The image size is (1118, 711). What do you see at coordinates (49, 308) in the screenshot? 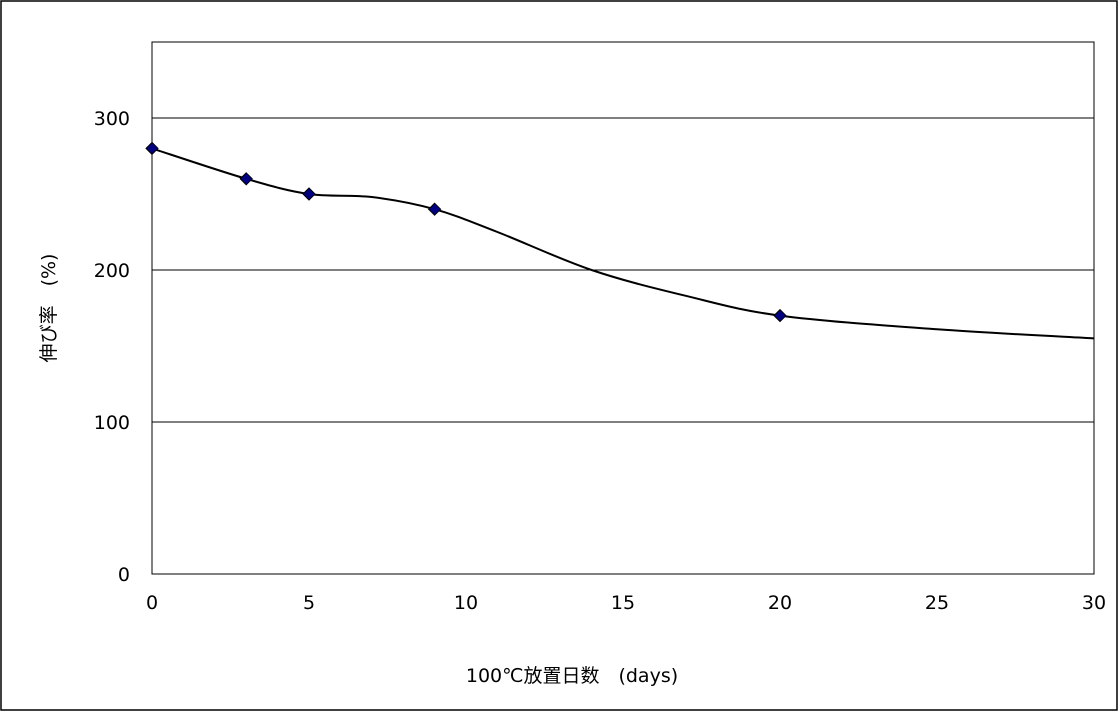
I see `y-axis-label: 伸び率 (%)` at bounding box center [49, 308].